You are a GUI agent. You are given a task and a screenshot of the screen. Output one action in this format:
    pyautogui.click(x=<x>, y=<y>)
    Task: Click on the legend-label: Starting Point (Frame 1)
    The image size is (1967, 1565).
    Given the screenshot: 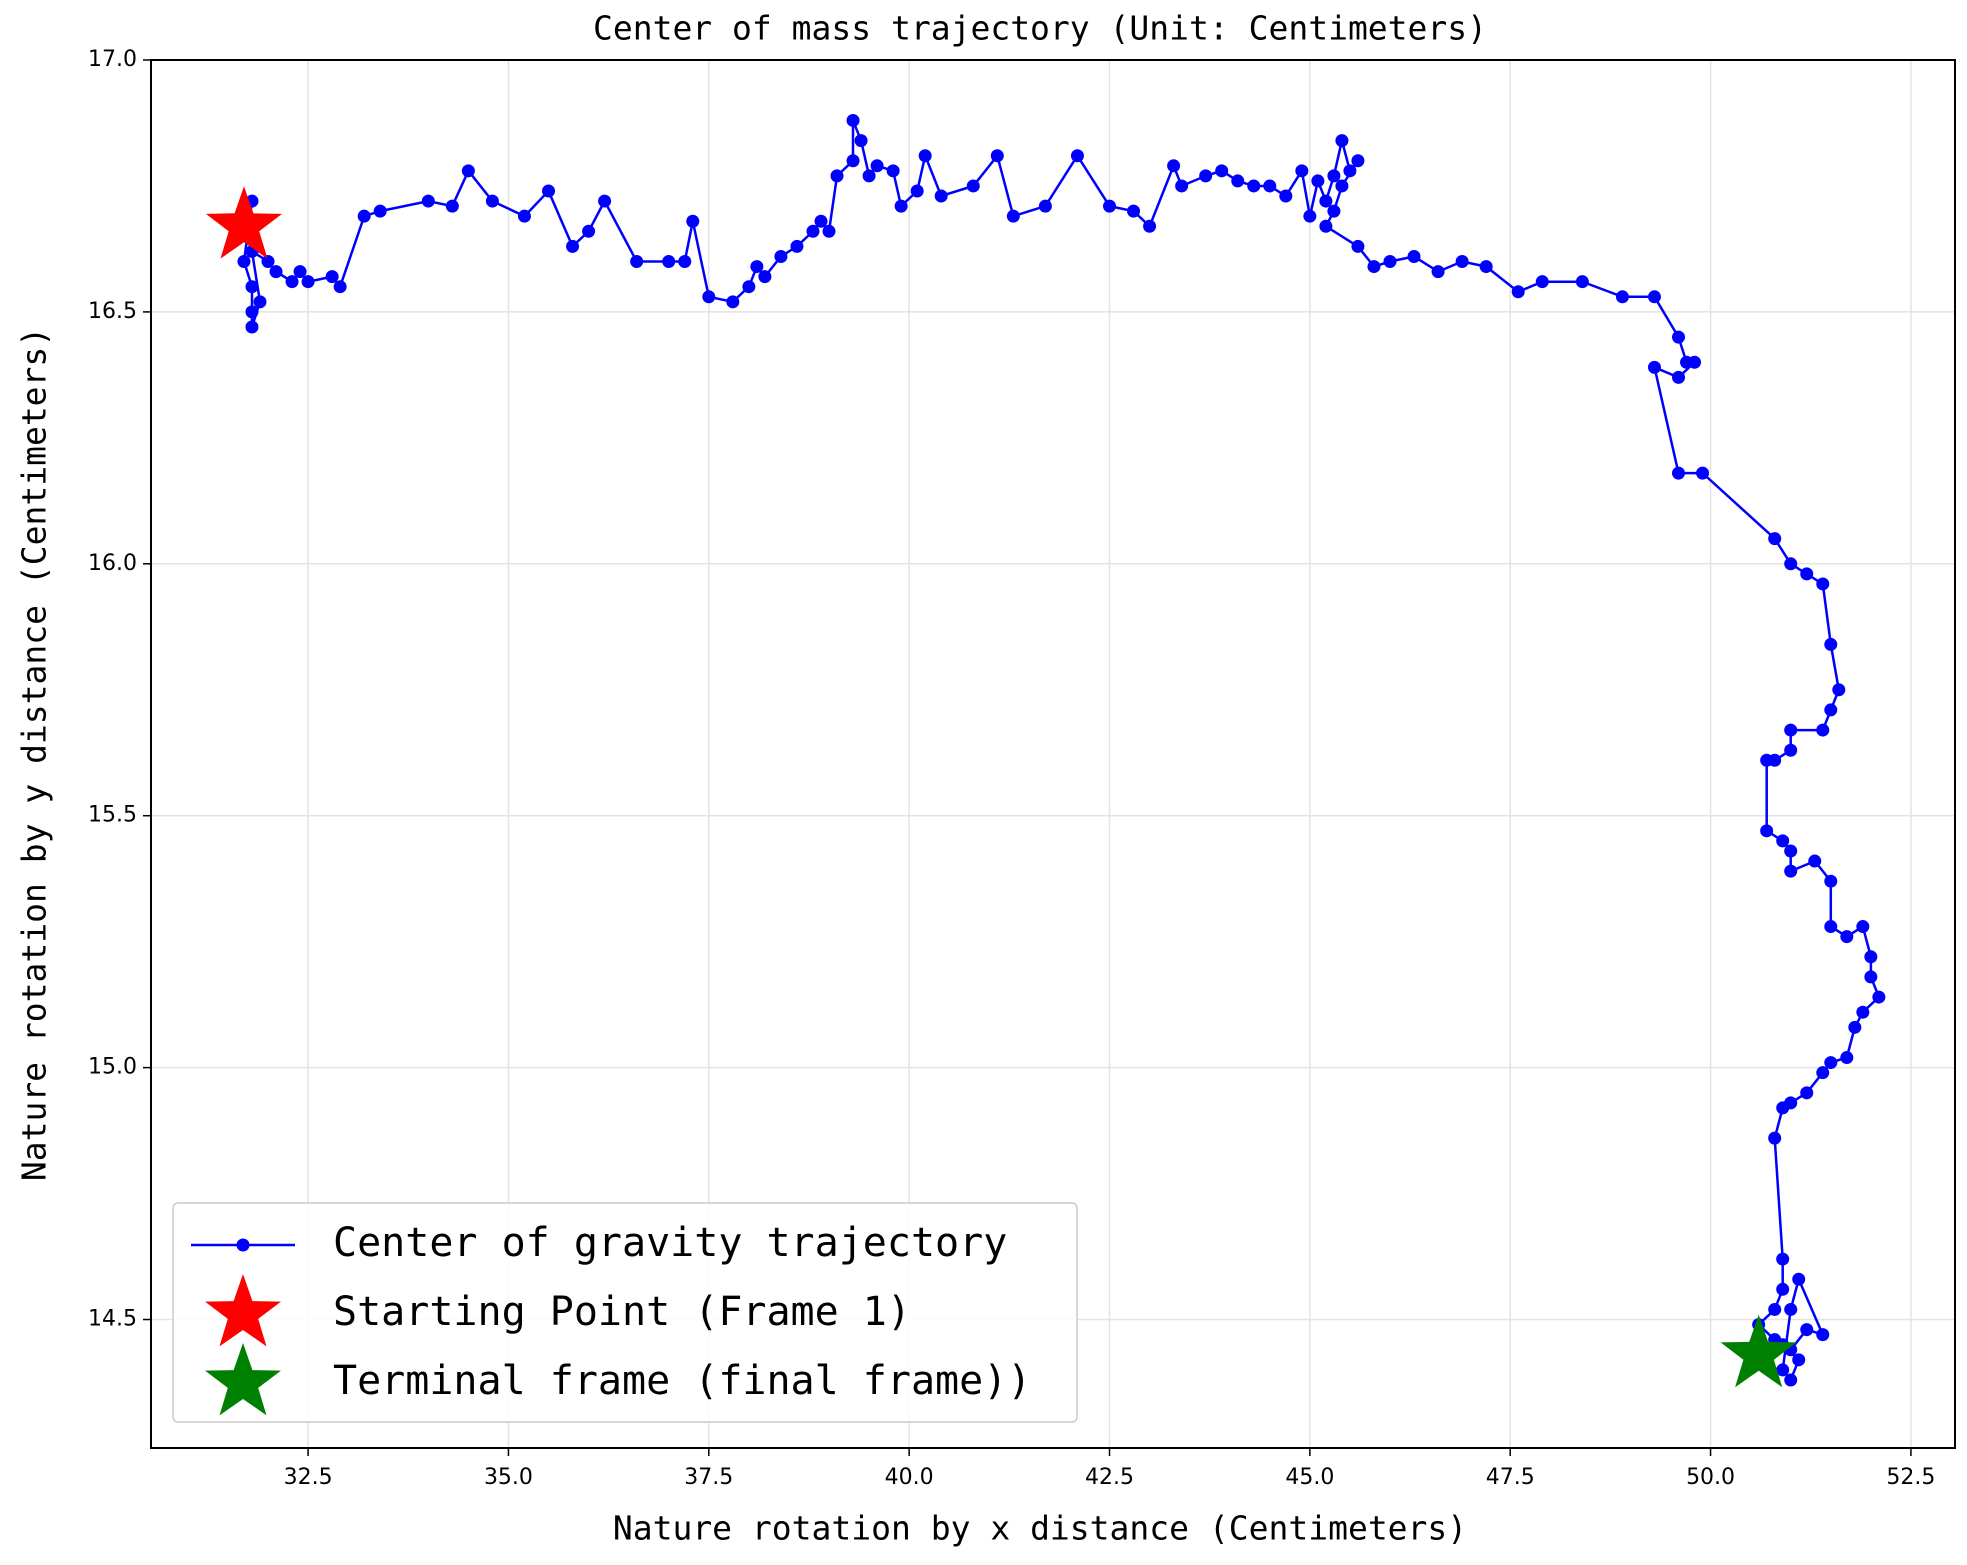 What is the action you would take?
    pyautogui.click(x=622, y=1312)
    